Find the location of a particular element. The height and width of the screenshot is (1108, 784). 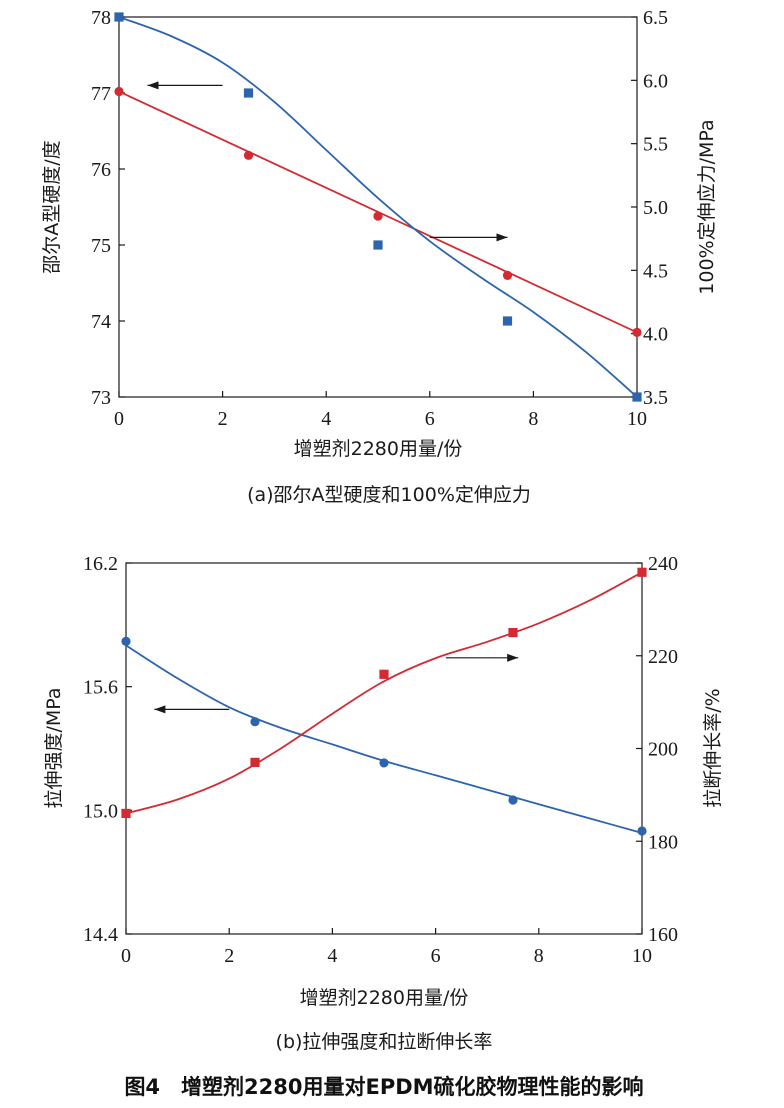

y-right-tick-label: 200 is located at coordinates (663, 750).